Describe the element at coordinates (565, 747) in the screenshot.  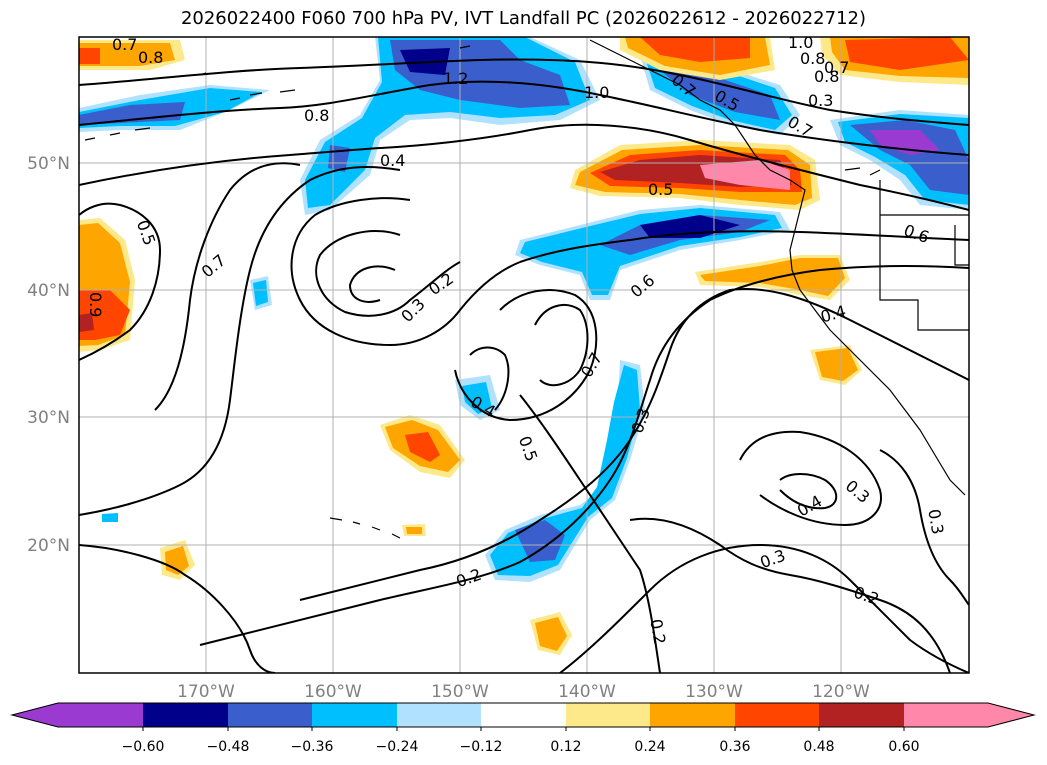
I see `colorbar-tick-label: 0.12` at that location.